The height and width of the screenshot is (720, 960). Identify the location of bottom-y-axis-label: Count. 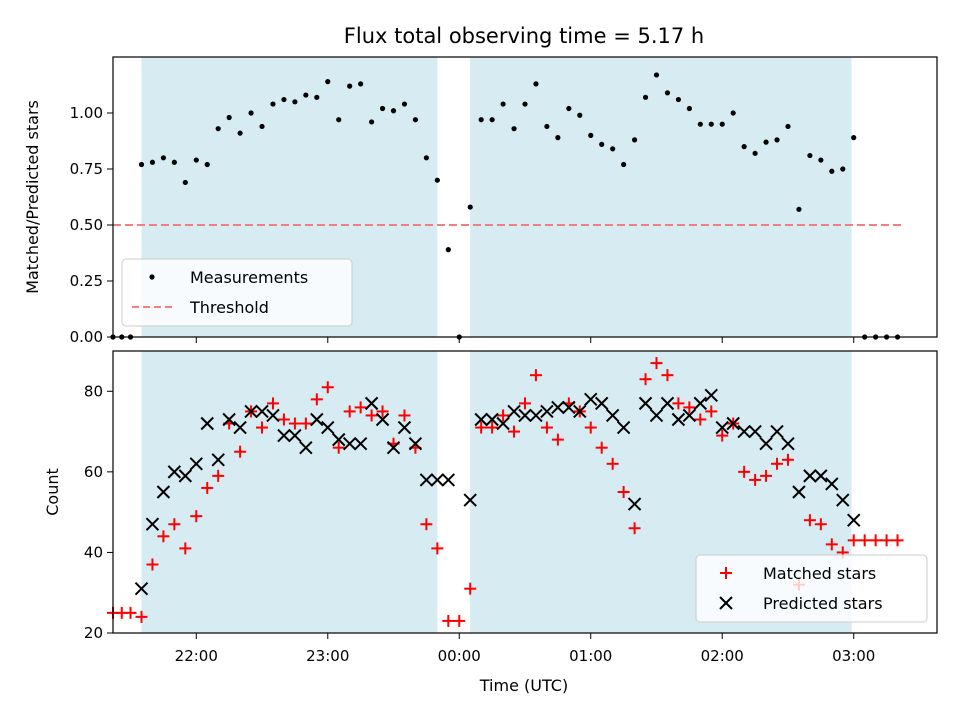
(52, 492).